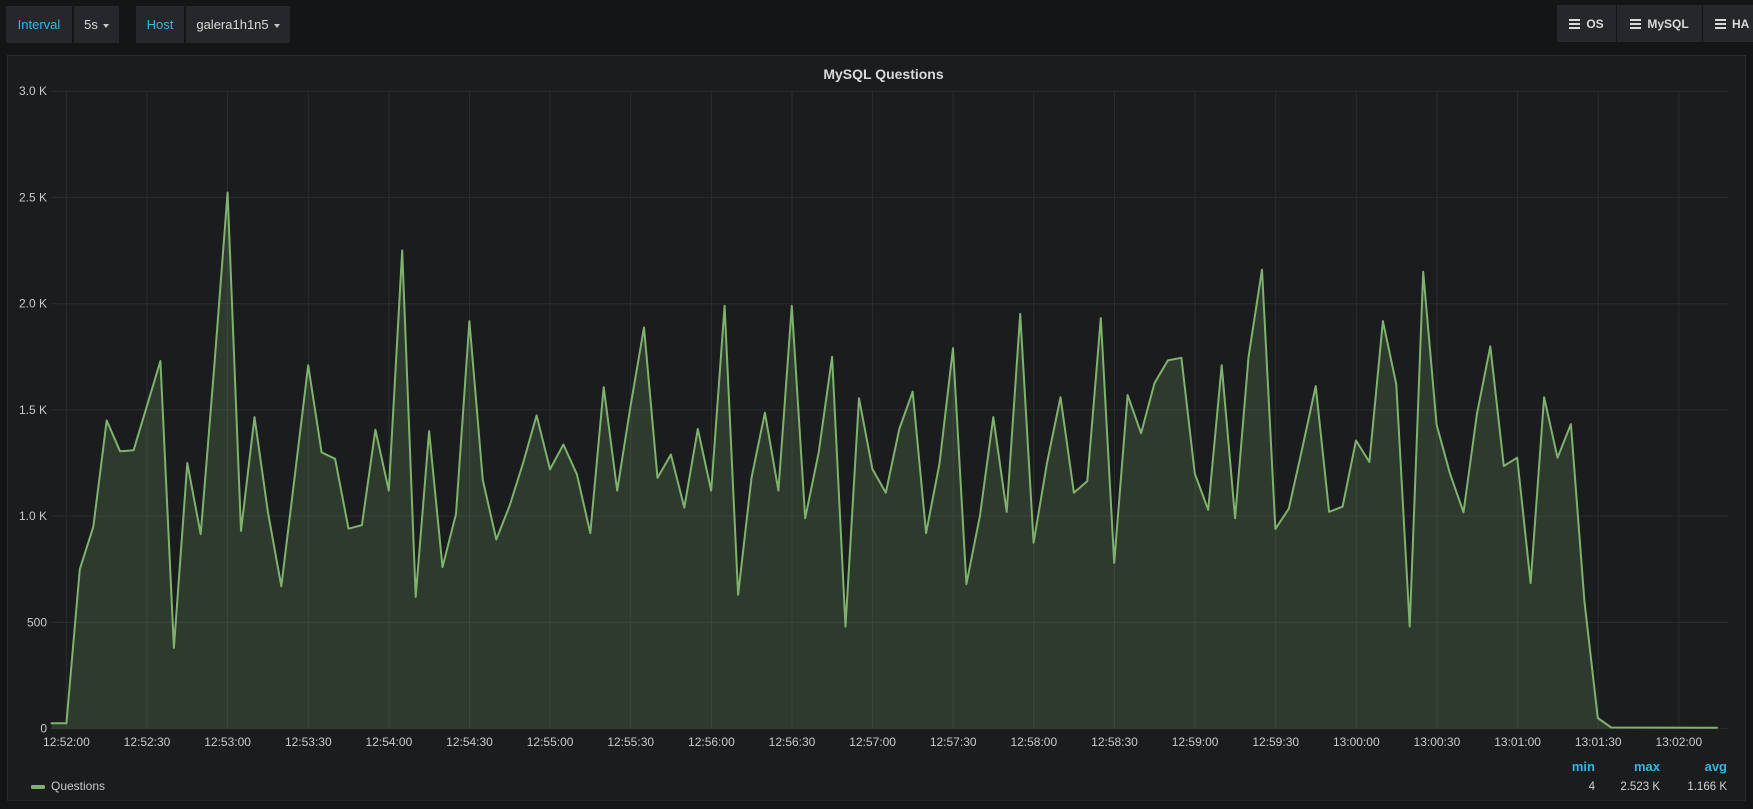 The image size is (1753, 809). I want to click on svg-text: 12:52:30, so click(147, 742).